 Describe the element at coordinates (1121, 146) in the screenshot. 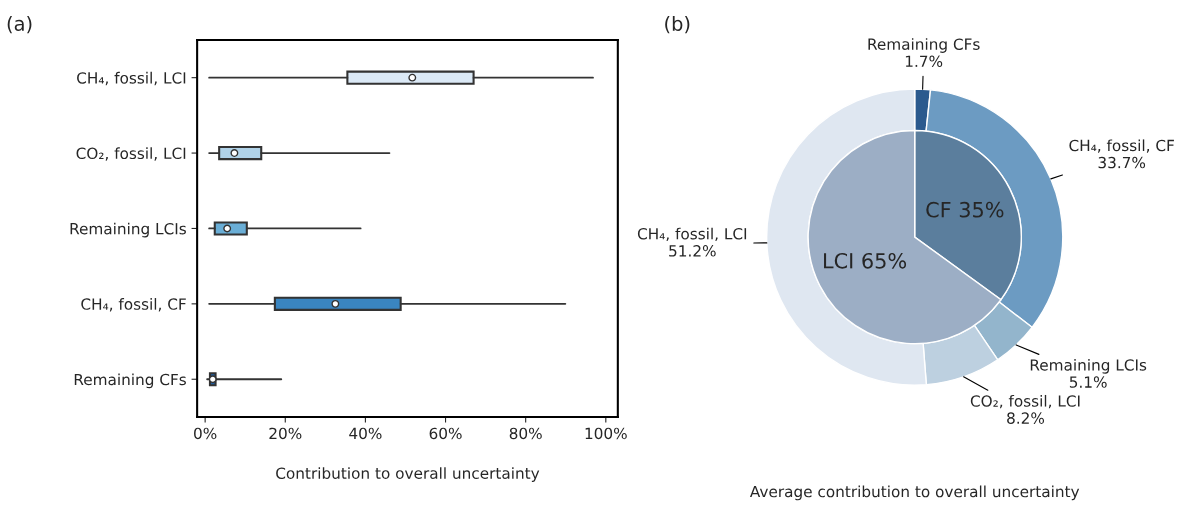

I see `slice-label: CH₄, fossil, CF` at that location.